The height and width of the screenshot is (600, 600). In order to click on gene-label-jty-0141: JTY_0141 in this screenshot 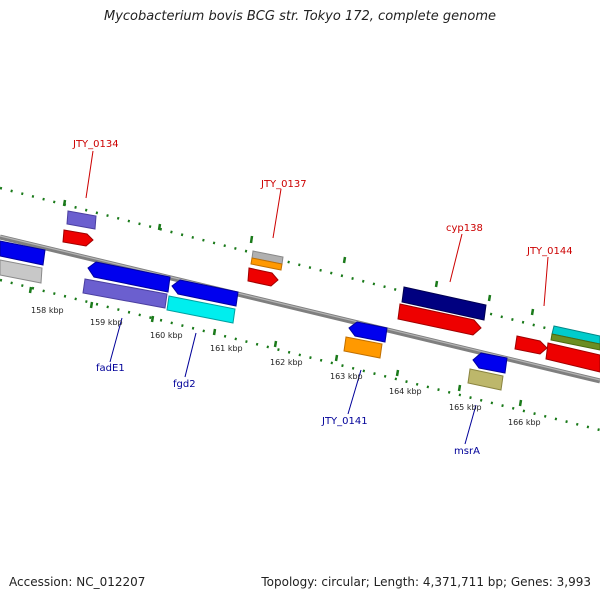, I will do `click(344, 421)`.